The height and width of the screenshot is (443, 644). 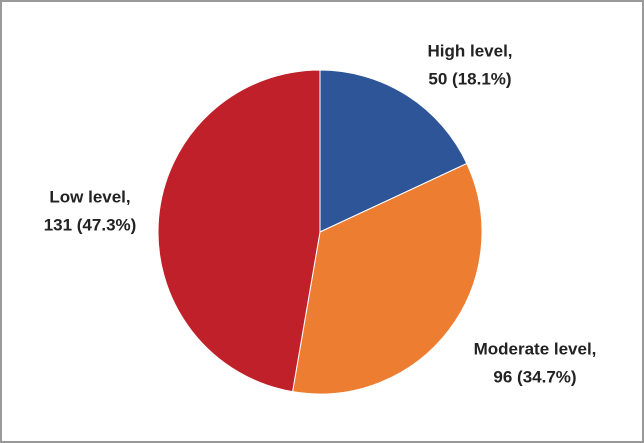 What do you see at coordinates (393, 151) in the screenshot?
I see `pie-slice` at bounding box center [393, 151].